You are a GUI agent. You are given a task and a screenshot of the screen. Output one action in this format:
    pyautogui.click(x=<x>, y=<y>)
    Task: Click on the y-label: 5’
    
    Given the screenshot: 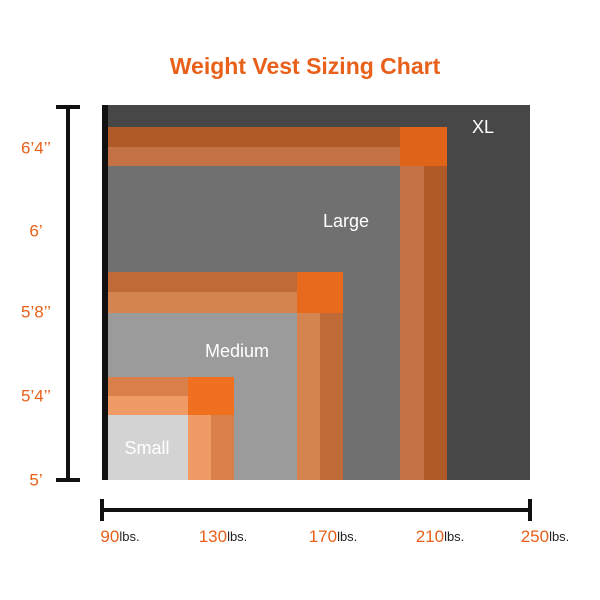 What is the action you would take?
    pyautogui.click(x=35, y=479)
    